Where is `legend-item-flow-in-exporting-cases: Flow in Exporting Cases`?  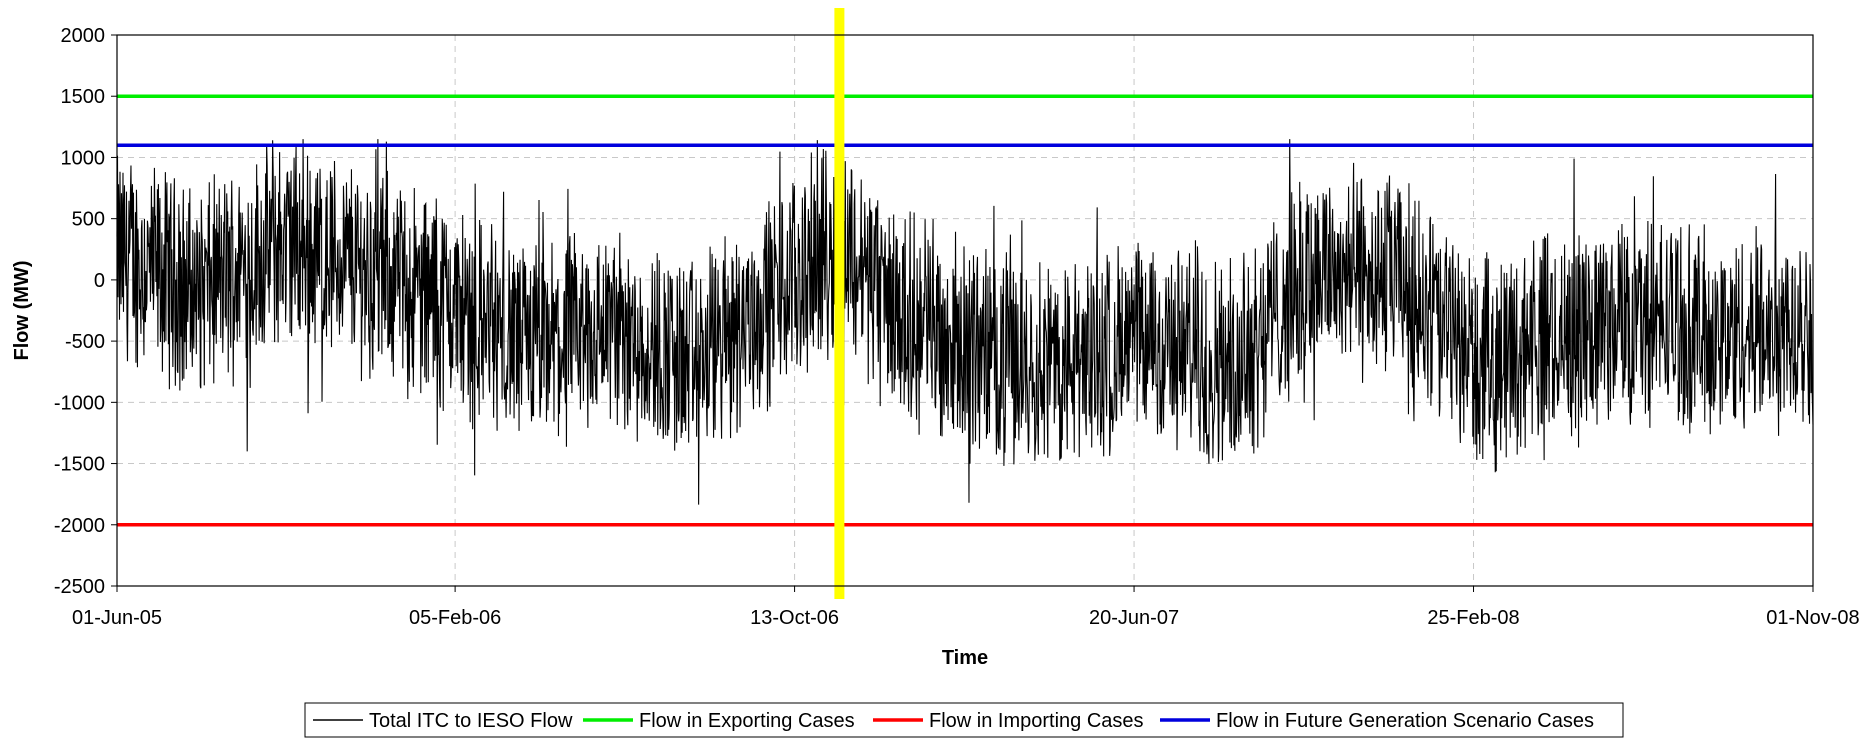
legend-item-flow-in-exporting-cases: Flow in Exporting Cases is located at coordinates (719, 721).